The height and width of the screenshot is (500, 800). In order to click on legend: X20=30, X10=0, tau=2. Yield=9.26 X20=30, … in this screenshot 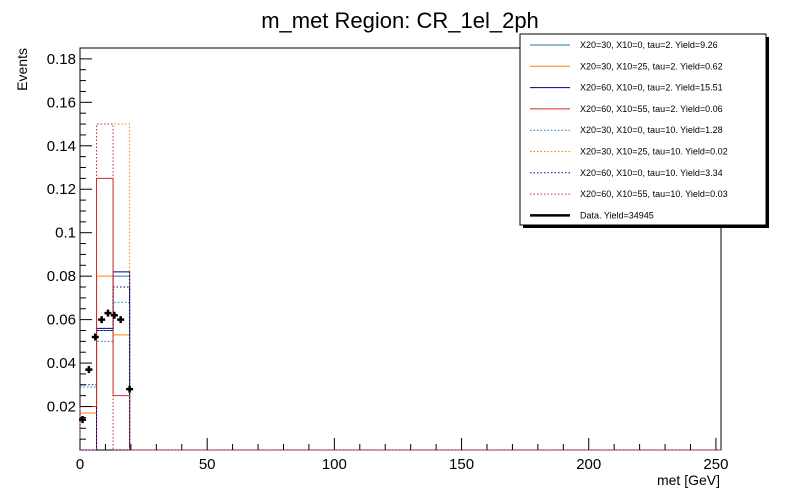, I will do `click(644, 130)`.